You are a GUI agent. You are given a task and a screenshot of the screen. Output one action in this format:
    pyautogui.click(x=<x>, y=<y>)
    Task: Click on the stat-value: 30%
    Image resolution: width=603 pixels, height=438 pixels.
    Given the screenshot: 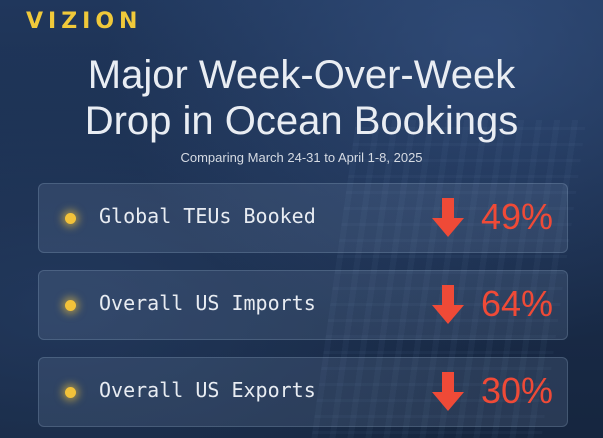 What is the action you would take?
    pyautogui.click(x=516, y=390)
    